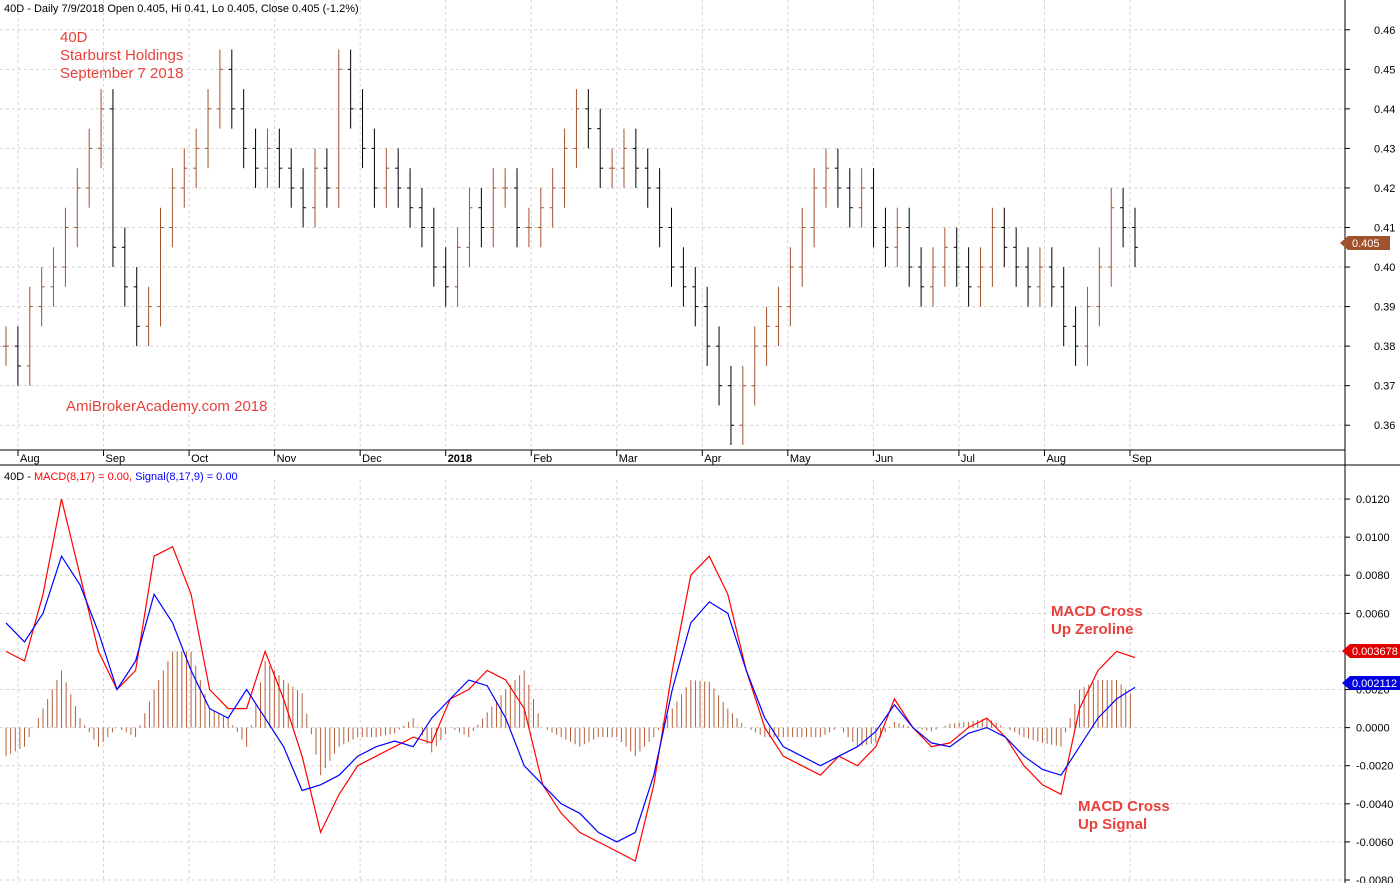 Image resolution: width=1400 pixels, height=883 pixels. I want to click on macd-info-prefix: 40D -, so click(19, 477).